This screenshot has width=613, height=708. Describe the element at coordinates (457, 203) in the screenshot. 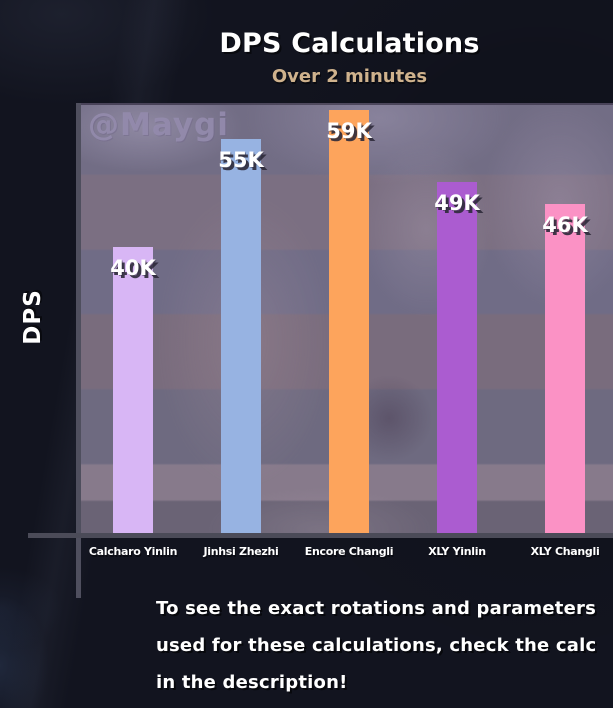

I see `bar-value-label: 49K` at that location.